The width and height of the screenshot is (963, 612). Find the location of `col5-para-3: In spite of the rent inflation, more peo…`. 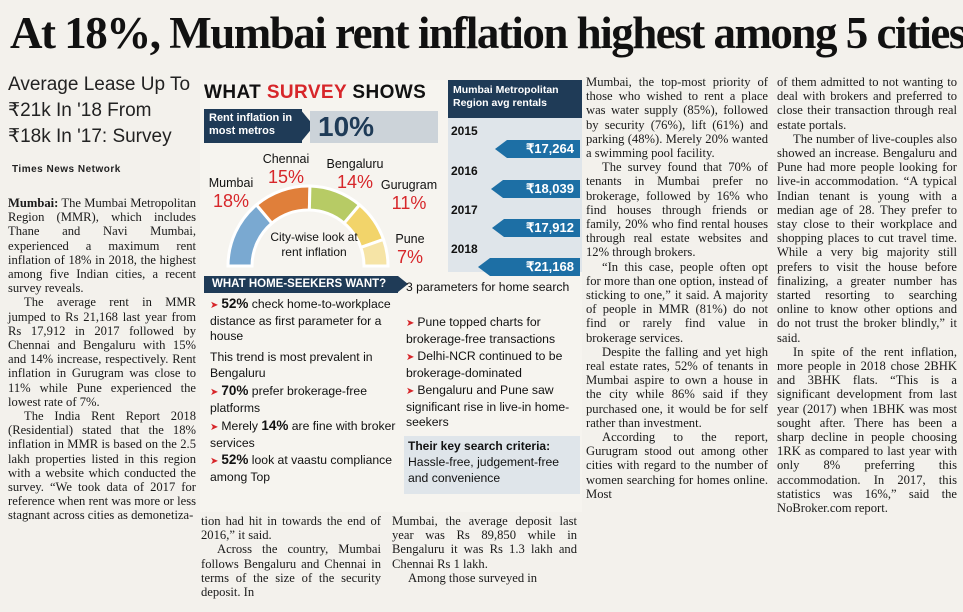

col5-para-3: In spite of the rent inflation, more peo… is located at coordinates (867, 430).